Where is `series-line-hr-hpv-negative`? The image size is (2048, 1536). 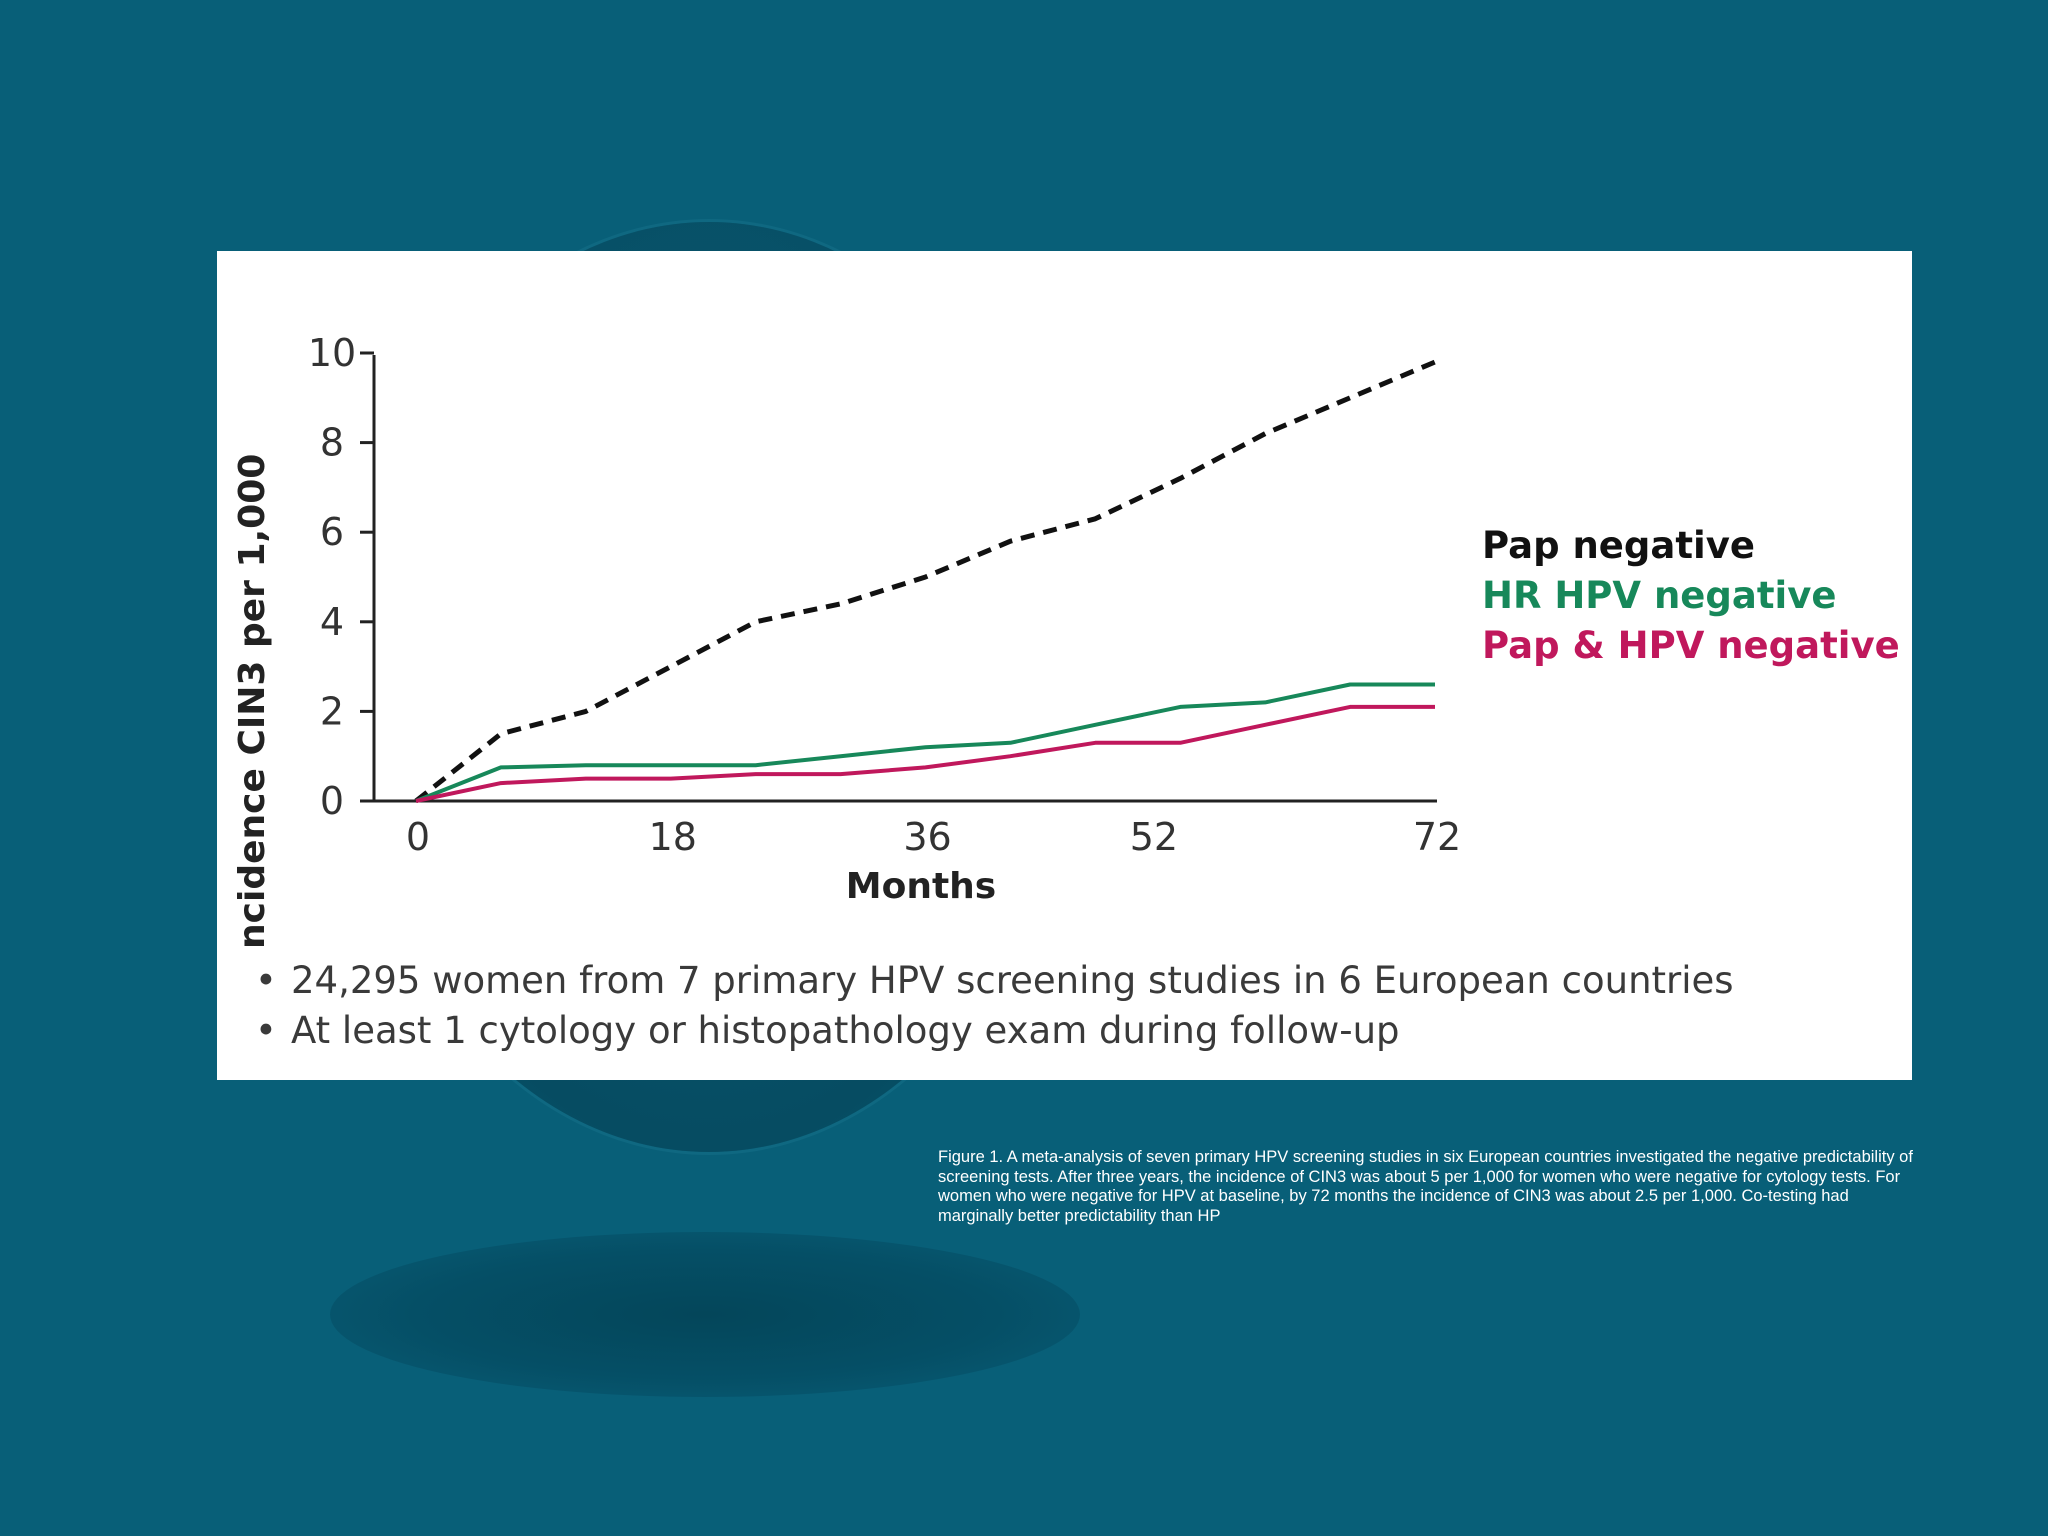 series-line-hr-hpv-negative is located at coordinates (925, 742).